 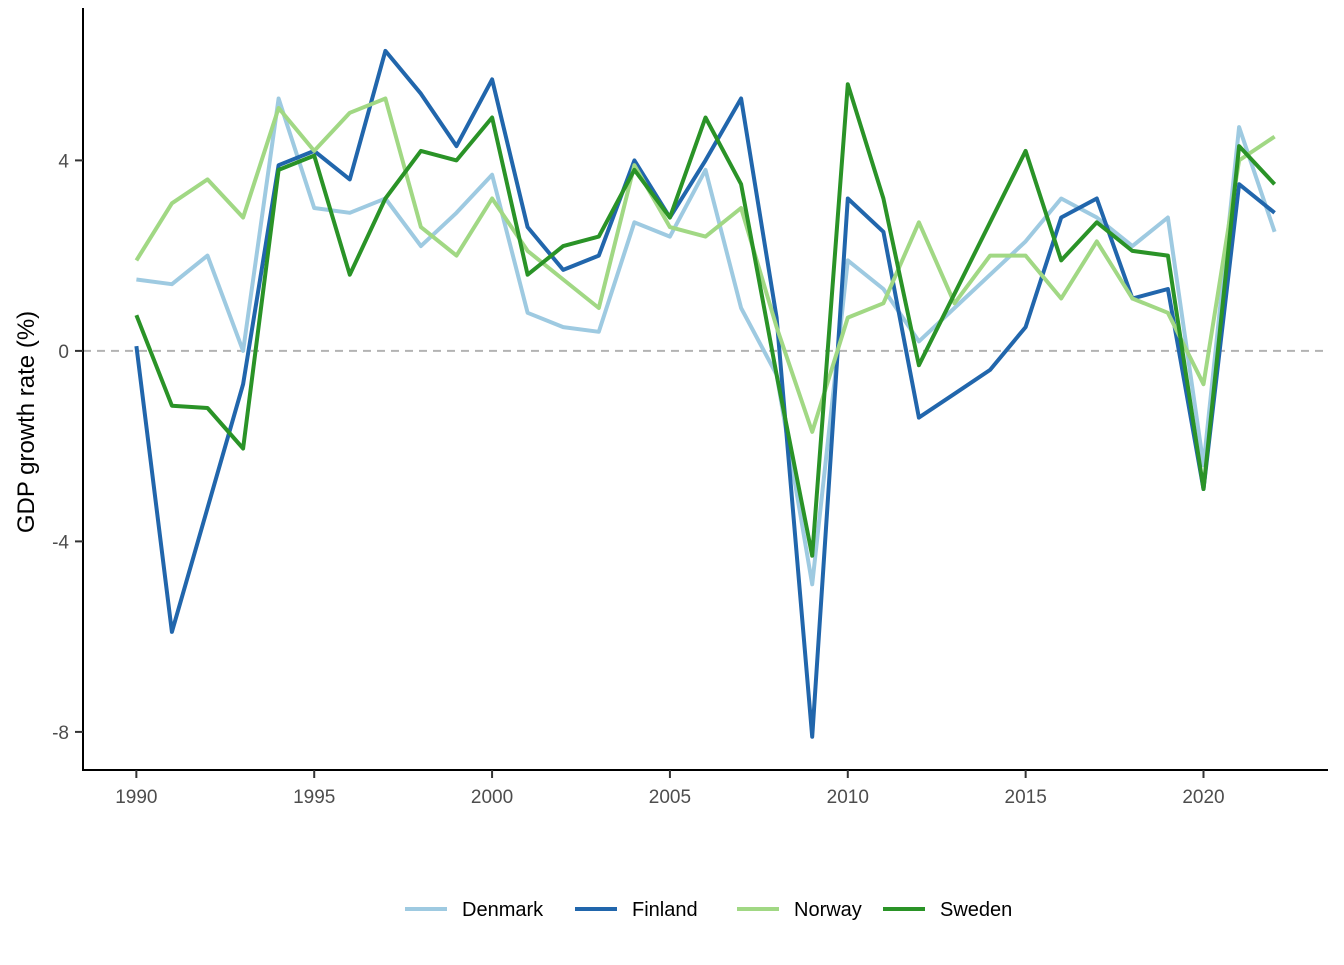 I want to click on y-tick-label: 4, so click(x=63, y=161).